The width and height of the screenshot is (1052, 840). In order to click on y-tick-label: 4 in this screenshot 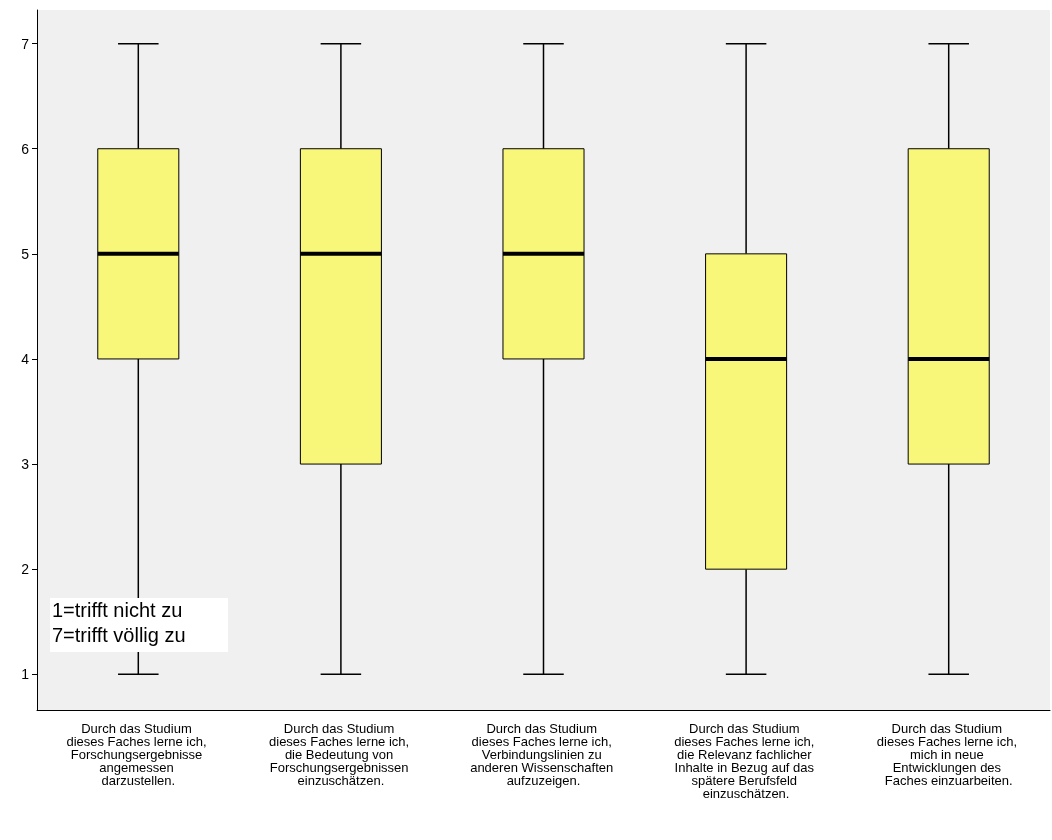, I will do `click(25, 358)`.